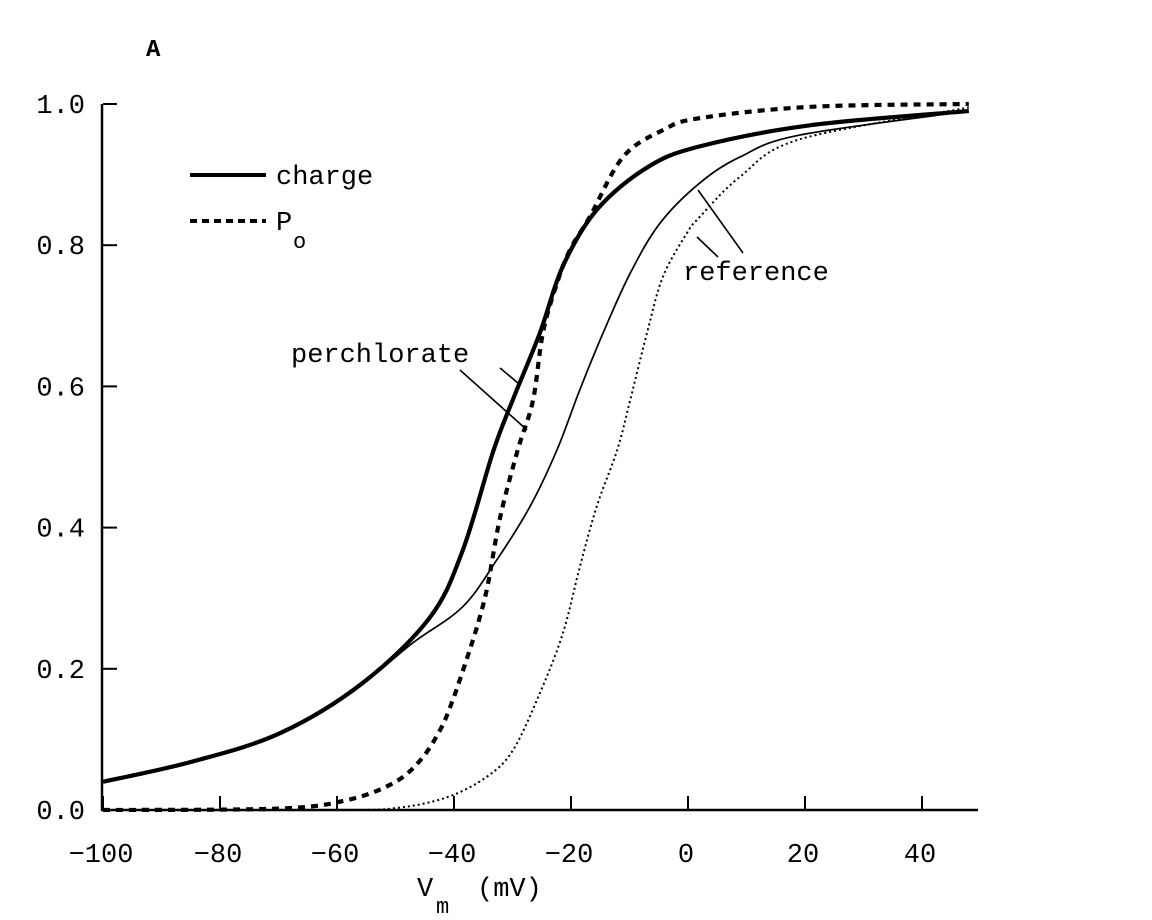 The height and width of the screenshot is (920, 1152). What do you see at coordinates (101, 856) in the screenshot?
I see `x-tick-label: −100` at bounding box center [101, 856].